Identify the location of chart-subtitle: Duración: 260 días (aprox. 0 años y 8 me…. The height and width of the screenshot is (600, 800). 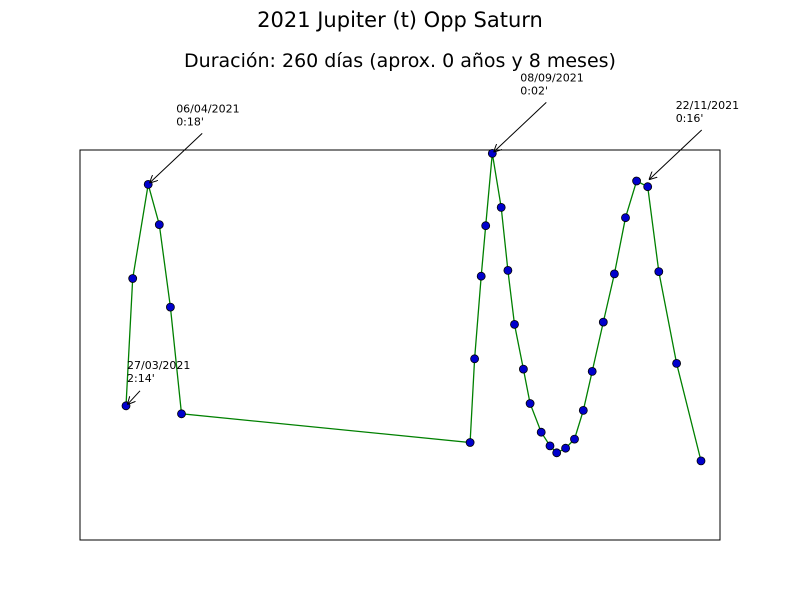
(400, 61).